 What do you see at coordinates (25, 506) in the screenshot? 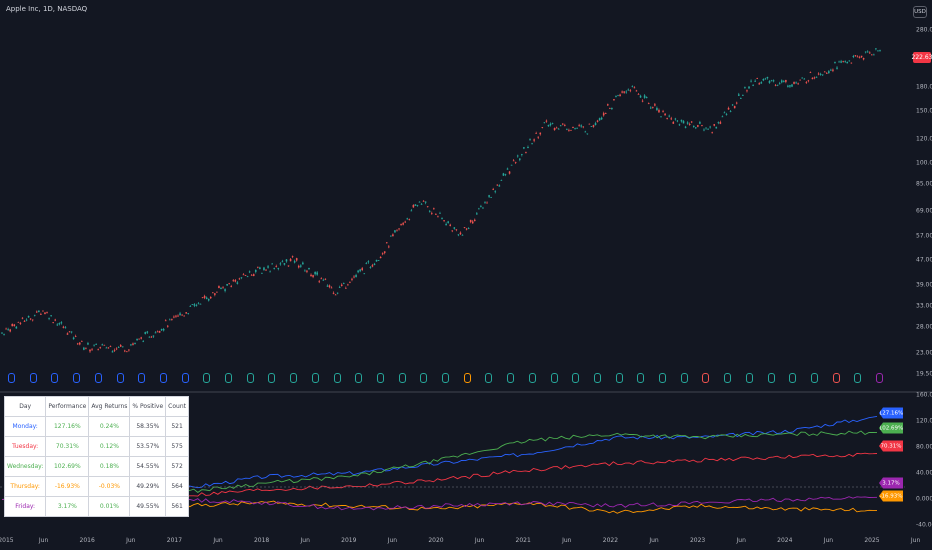
I see `table-cell-day: Friday:` at bounding box center [25, 506].